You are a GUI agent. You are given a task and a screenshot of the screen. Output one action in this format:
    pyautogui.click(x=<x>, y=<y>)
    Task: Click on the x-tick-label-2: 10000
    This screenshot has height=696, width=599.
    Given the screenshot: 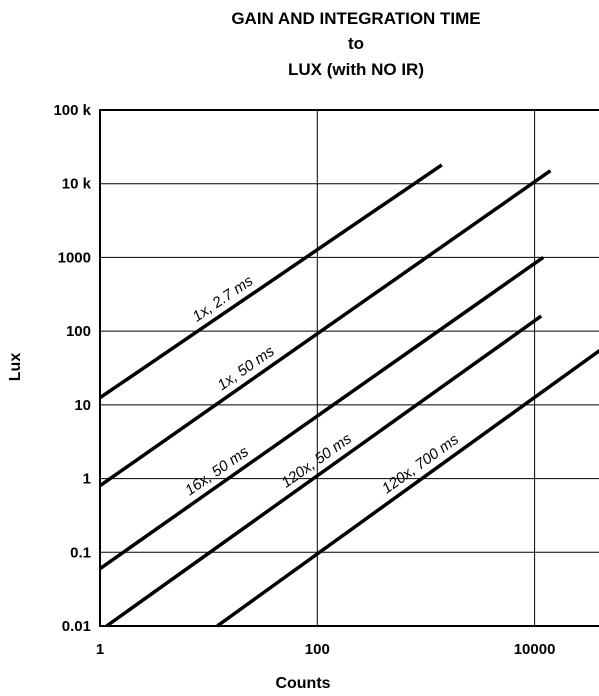 What is the action you would take?
    pyautogui.click(x=535, y=649)
    